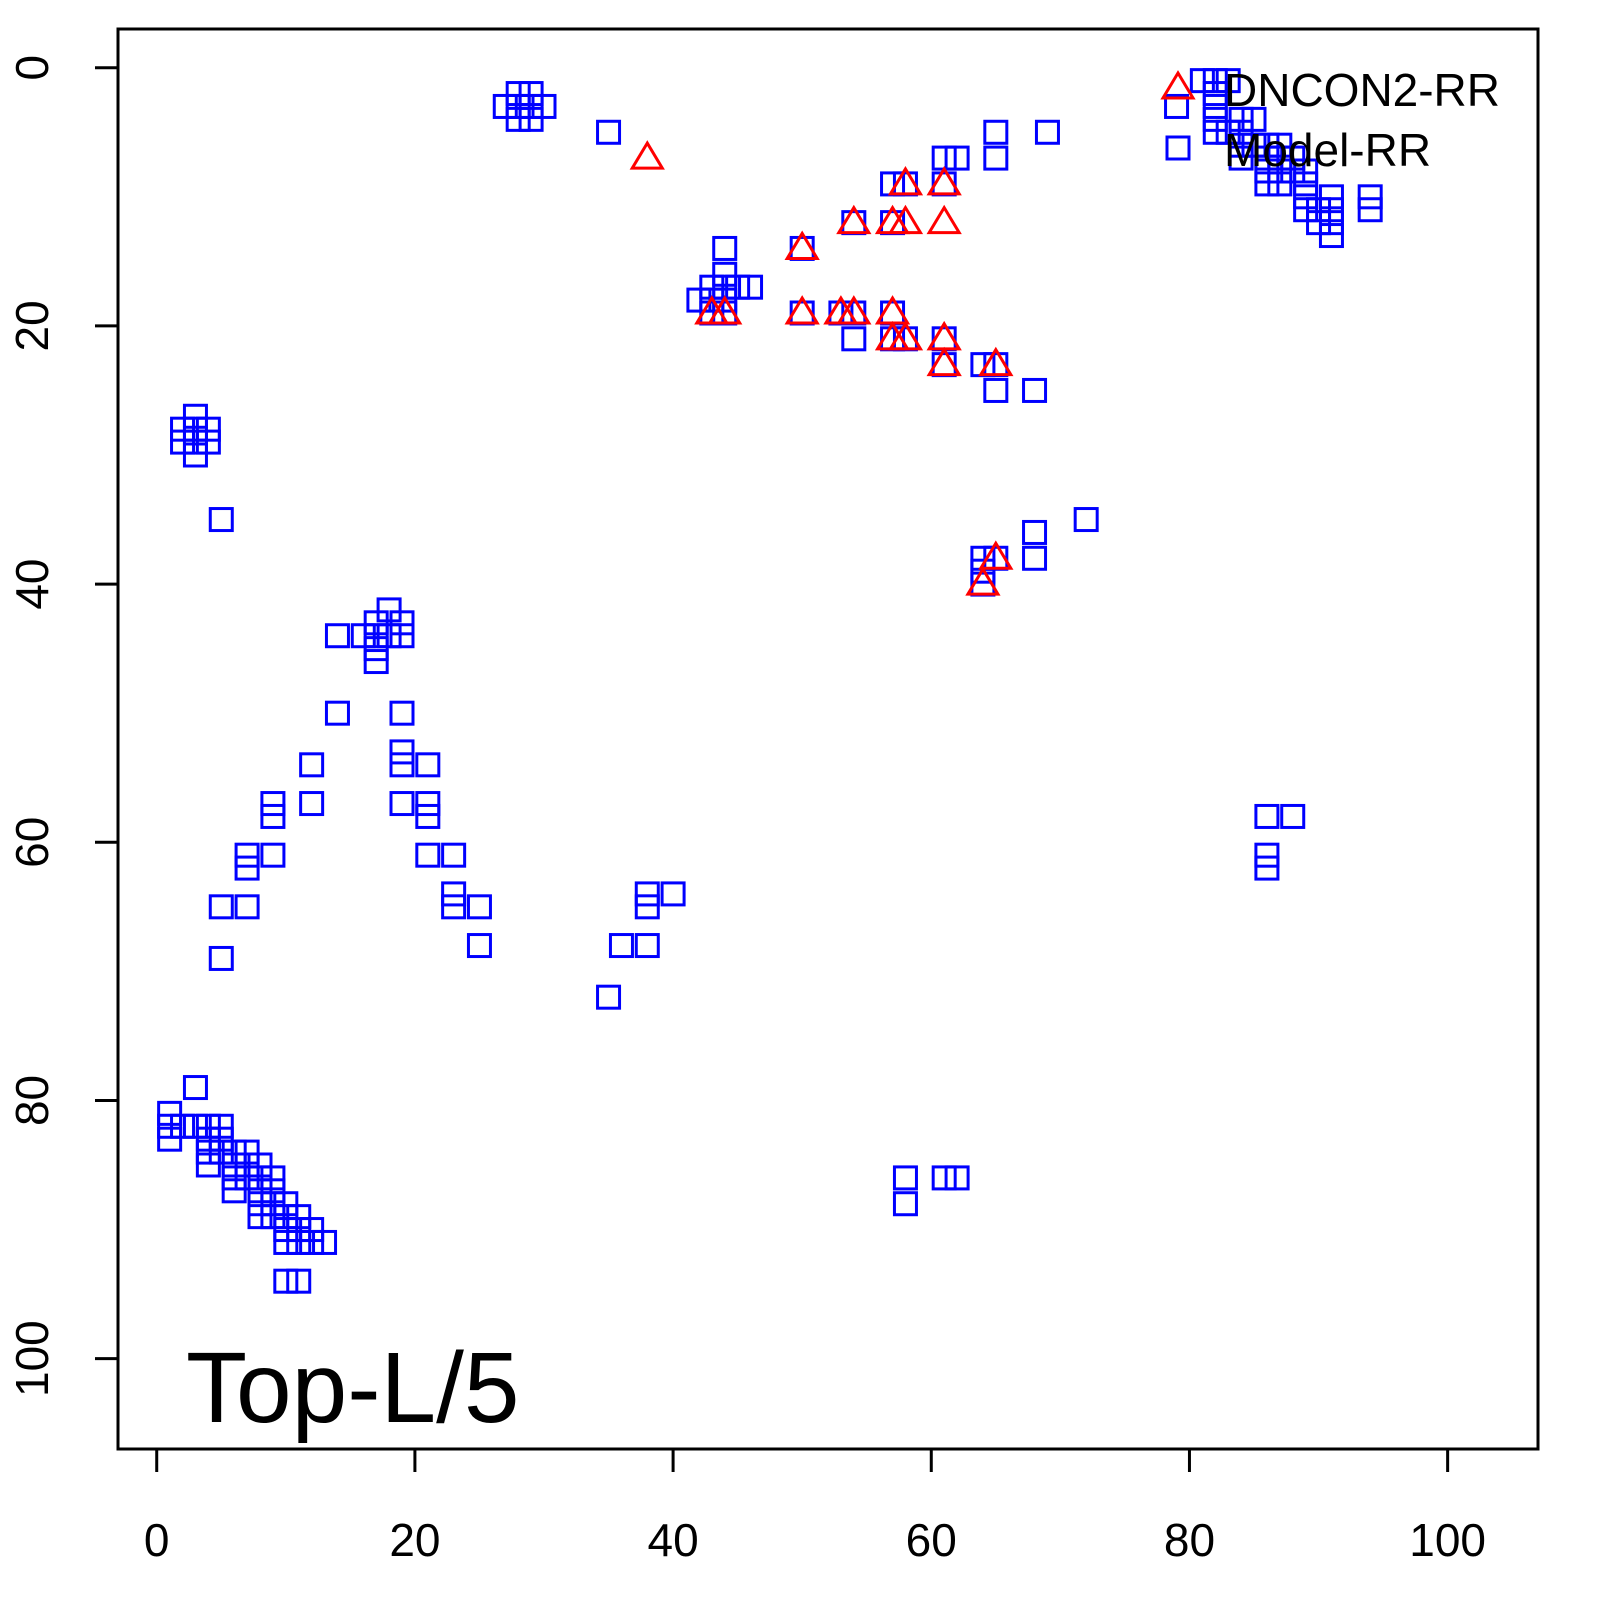 The width and height of the screenshot is (1600, 1600). What do you see at coordinates (1178, 85) in the screenshot?
I see `legend-triangle-icon` at bounding box center [1178, 85].